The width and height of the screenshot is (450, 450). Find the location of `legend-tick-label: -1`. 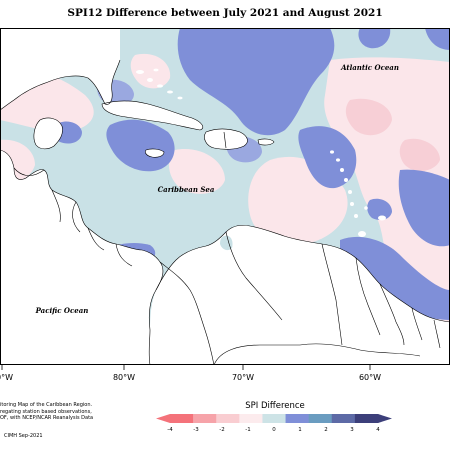

legend-tick-label: -1 is located at coordinates (247, 430).